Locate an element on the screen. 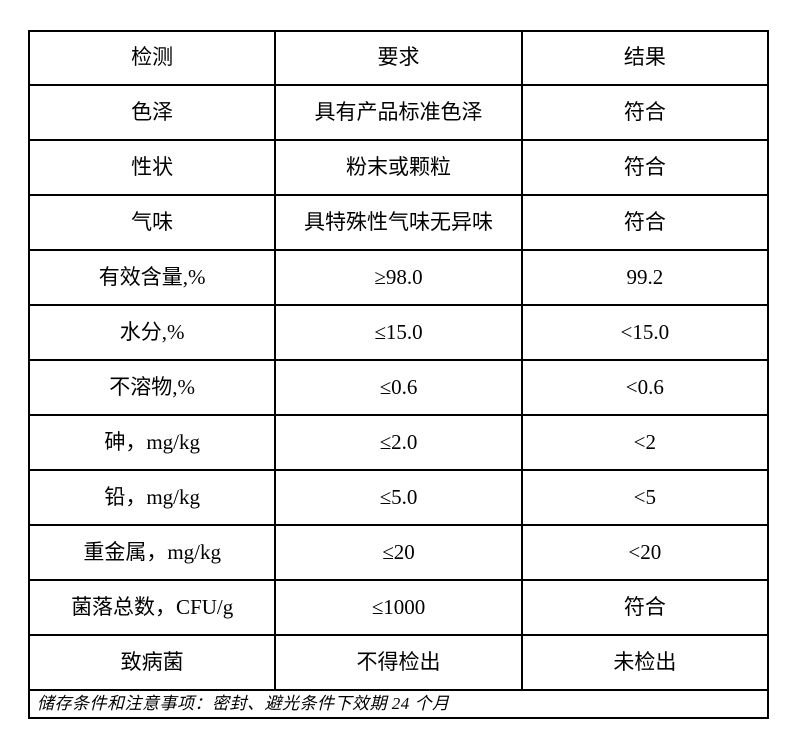 Image resolution: width=800 pixels, height=750 pixels. storage-conditions-note: 储存条件和注意事项：密封、避光条件下效期 24 个月 is located at coordinates (398, 704).